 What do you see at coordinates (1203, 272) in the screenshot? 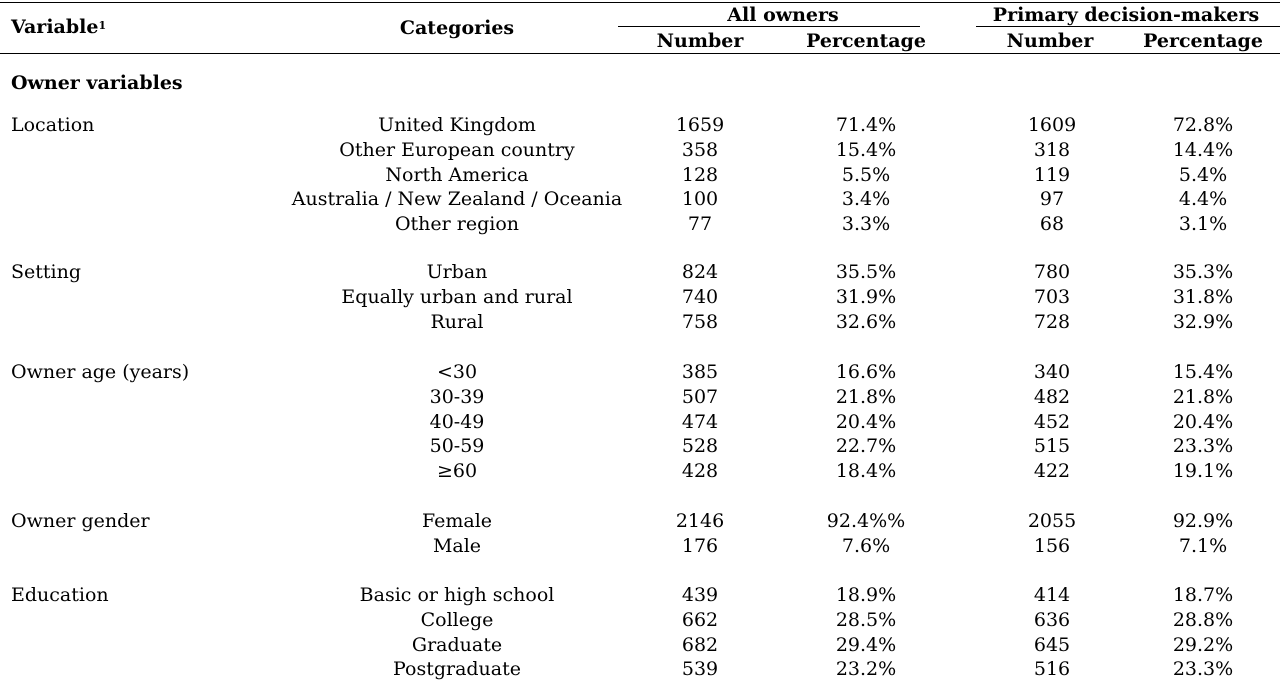
I see `cell-pdm-percentage: 35.3%` at bounding box center [1203, 272].